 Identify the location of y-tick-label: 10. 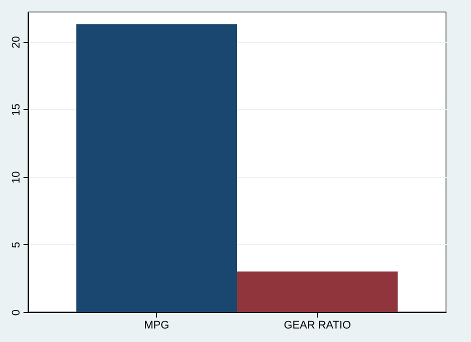
(16, 177).